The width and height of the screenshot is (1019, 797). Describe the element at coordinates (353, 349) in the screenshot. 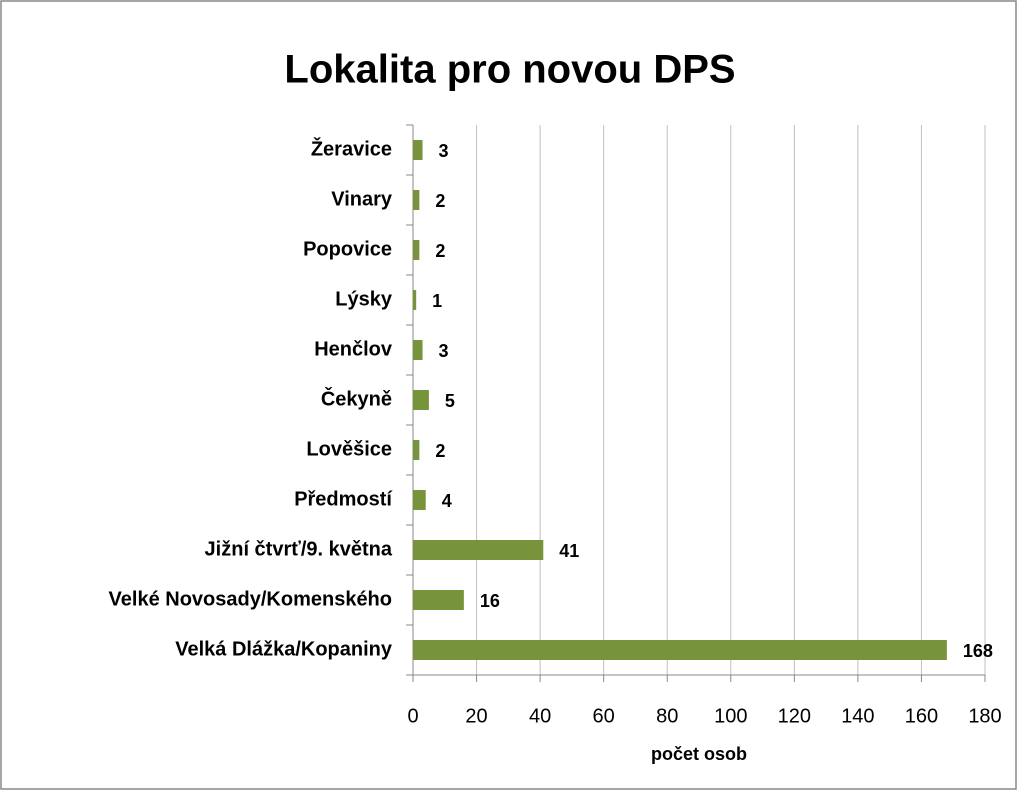

I see `y-tick-label: Henčlov` at that location.